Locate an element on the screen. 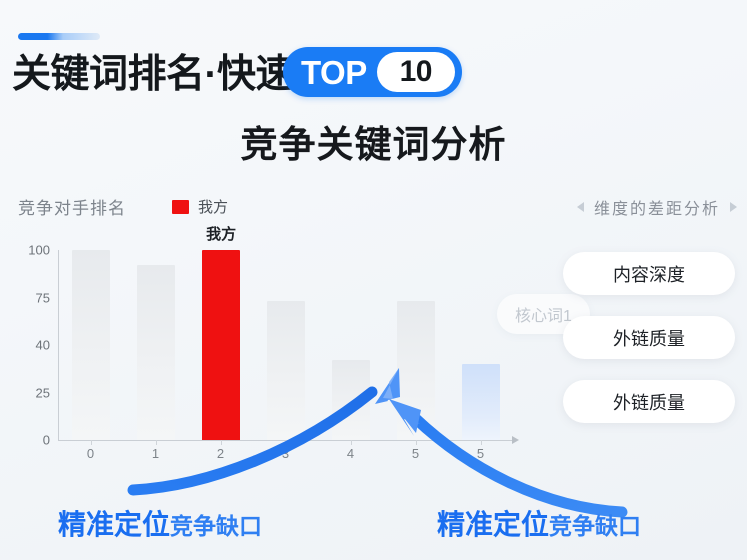 The image size is (747, 560). bar-5-target is located at coordinates (480, 402).